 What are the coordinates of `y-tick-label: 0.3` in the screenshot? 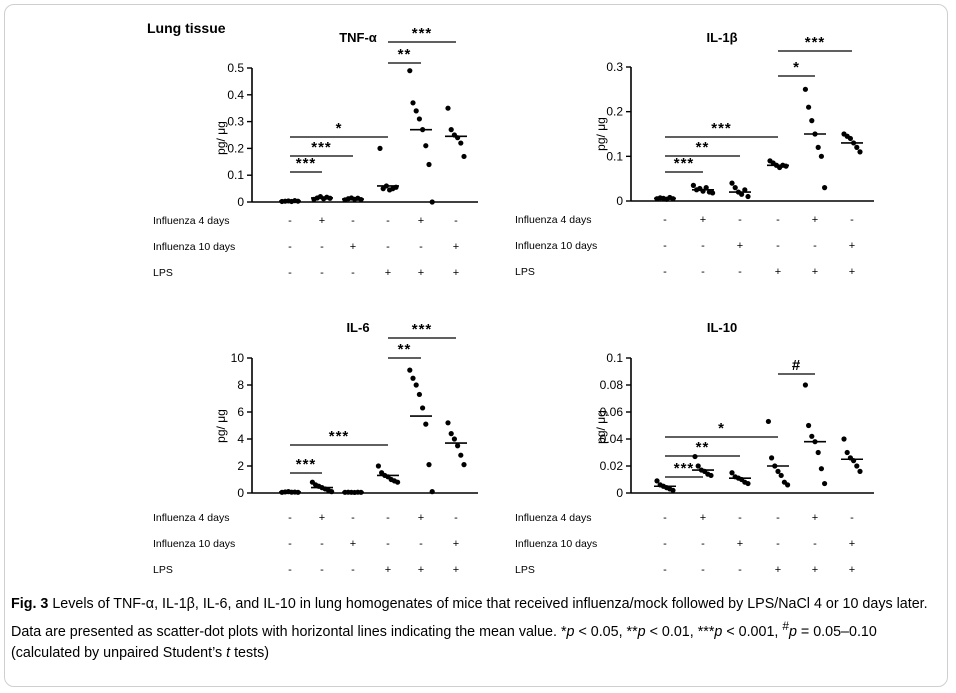 It's located at (235, 122).